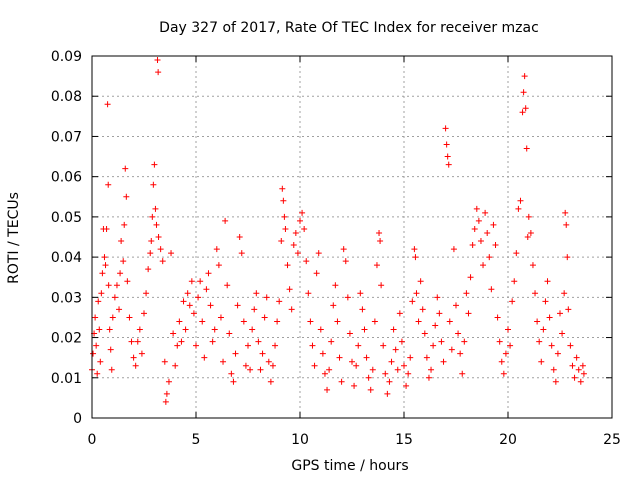 The image size is (640, 480). I want to click on x-tick-label: 20, so click(508, 440).